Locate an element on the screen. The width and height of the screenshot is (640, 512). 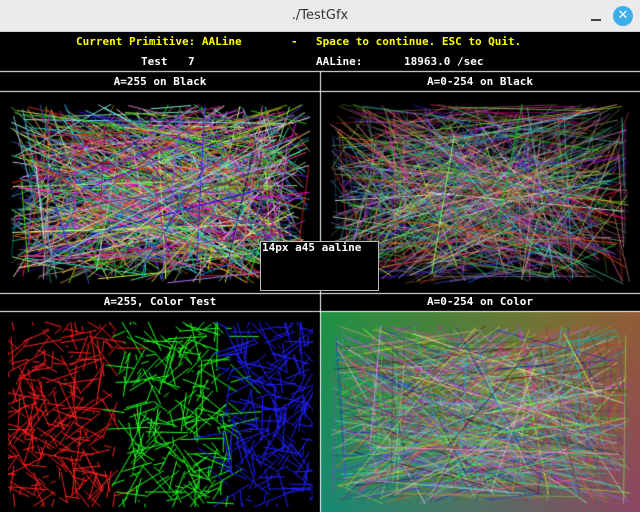
close-button: ✕ is located at coordinates (623, 16).